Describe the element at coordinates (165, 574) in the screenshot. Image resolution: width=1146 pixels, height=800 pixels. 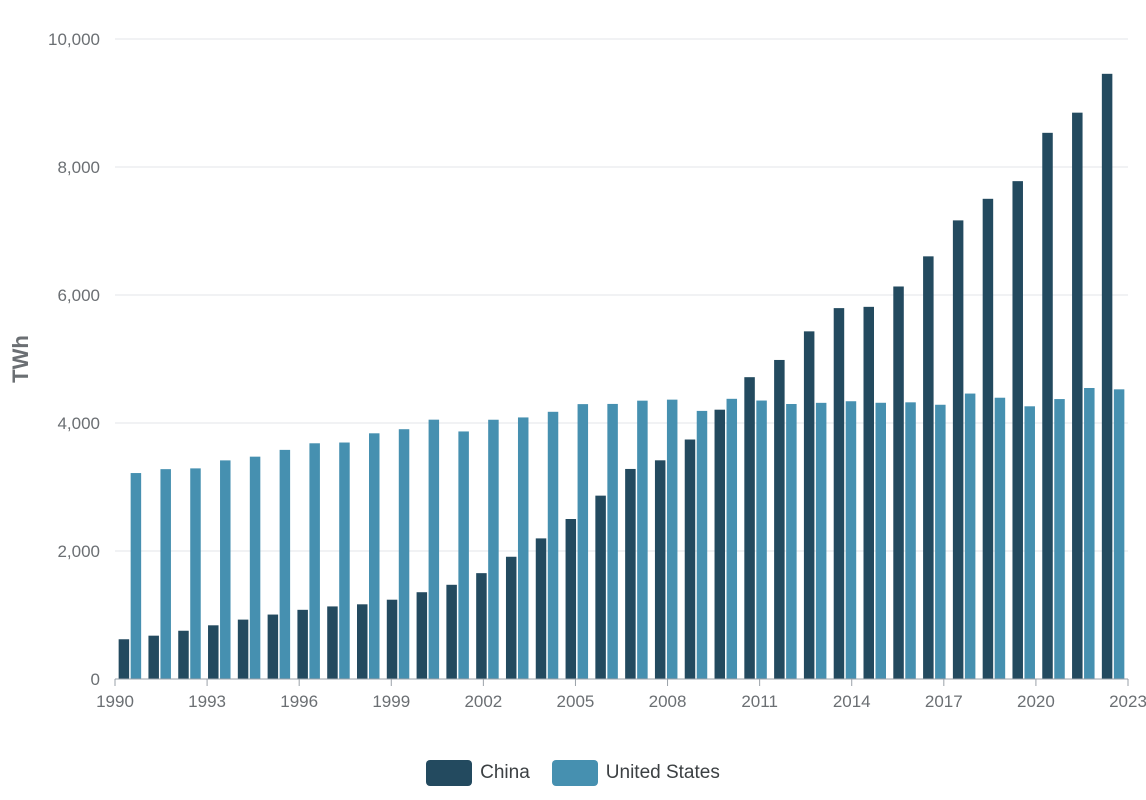
I see `bar-united-states-1991` at that location.